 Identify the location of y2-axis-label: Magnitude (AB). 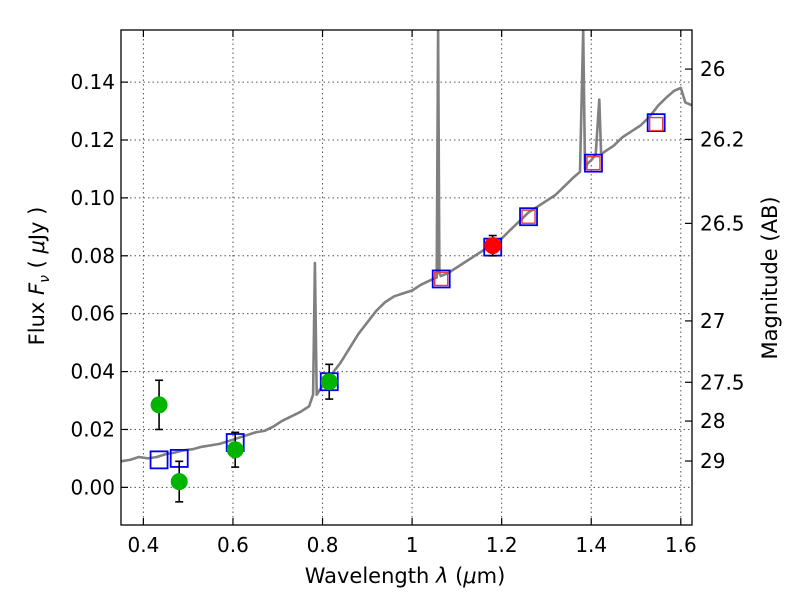
(770, 277).